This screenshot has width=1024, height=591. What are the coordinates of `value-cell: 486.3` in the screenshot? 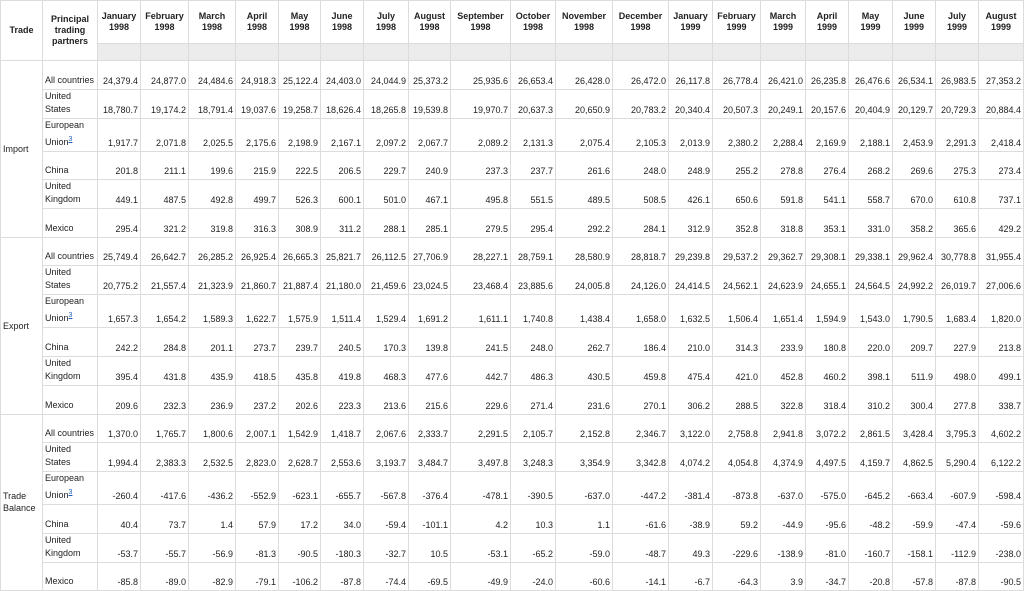 It's located at (533, 370).